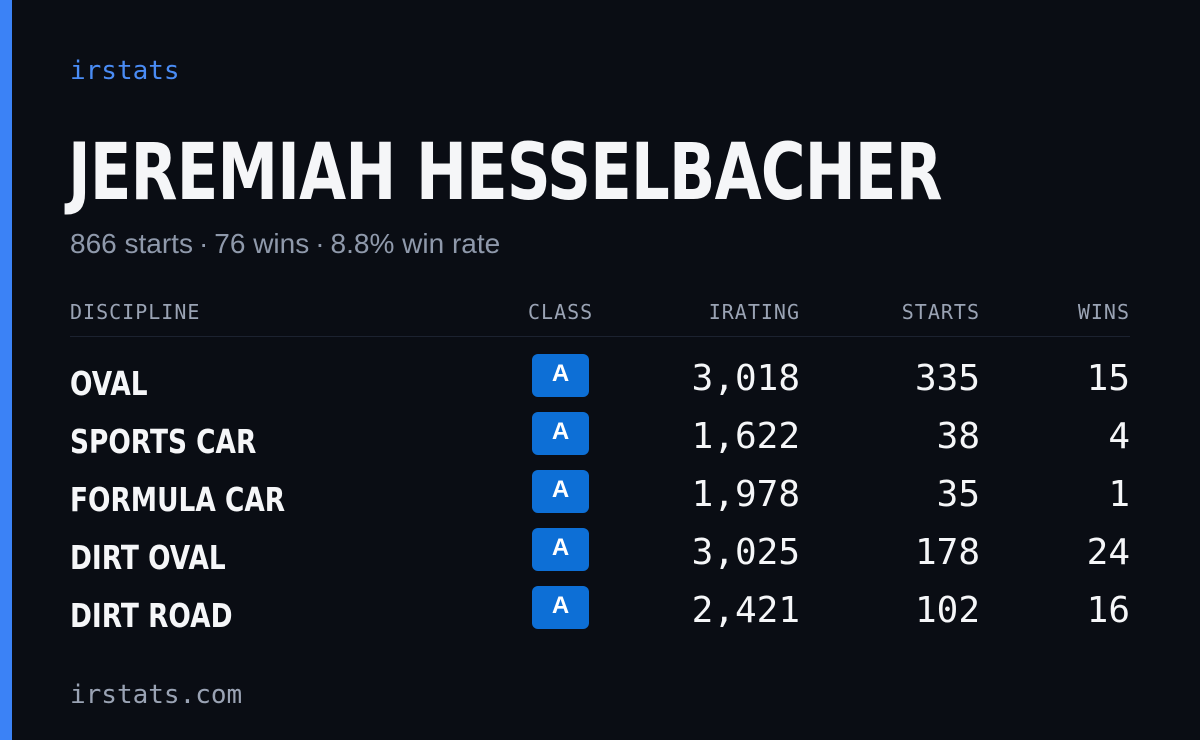 The height and width of the screenshot is (740, 1200). I want to click on discipline-name: SPORTS CAR, so click(163, 441).